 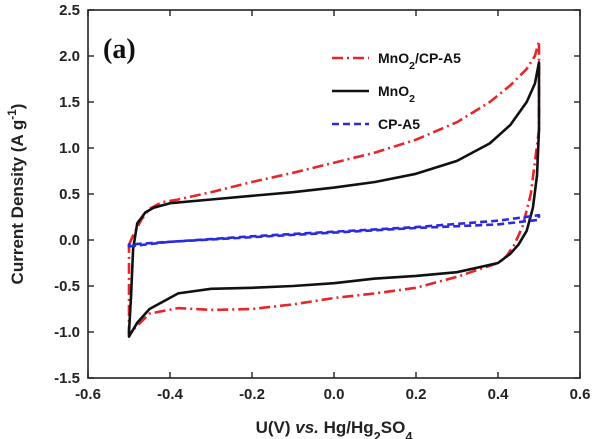 I want to click on y-tick-label: 0.0, so click(x=69, y=240).